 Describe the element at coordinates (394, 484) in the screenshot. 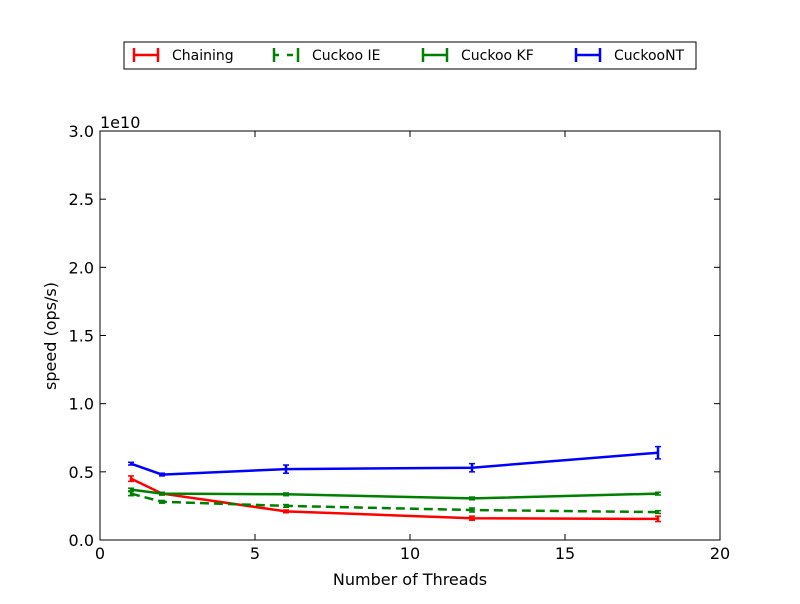

I see `series-layer` at that location.